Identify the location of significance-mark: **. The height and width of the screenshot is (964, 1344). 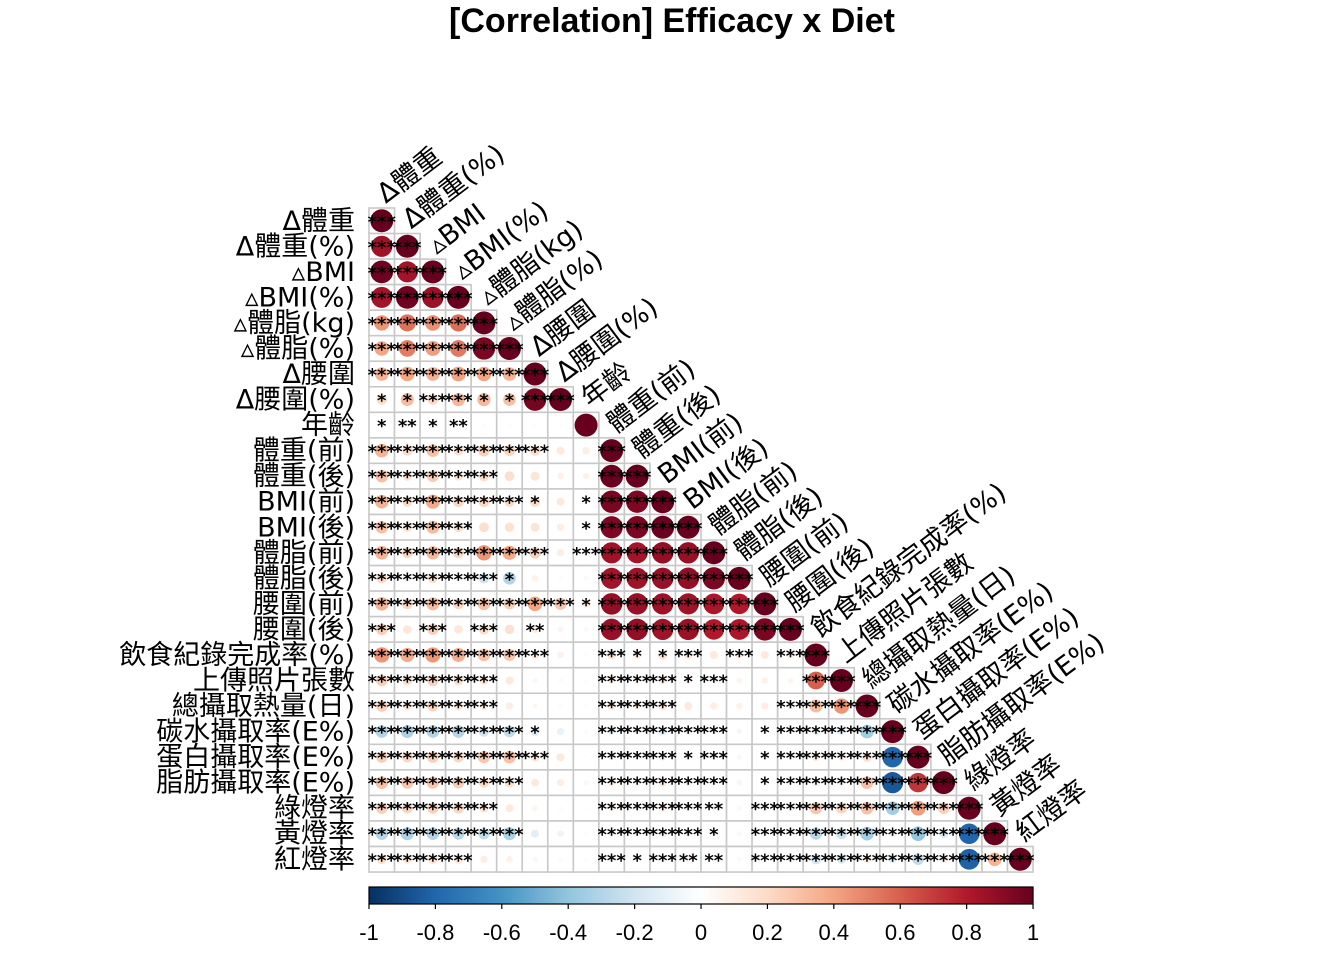
(407, 426).